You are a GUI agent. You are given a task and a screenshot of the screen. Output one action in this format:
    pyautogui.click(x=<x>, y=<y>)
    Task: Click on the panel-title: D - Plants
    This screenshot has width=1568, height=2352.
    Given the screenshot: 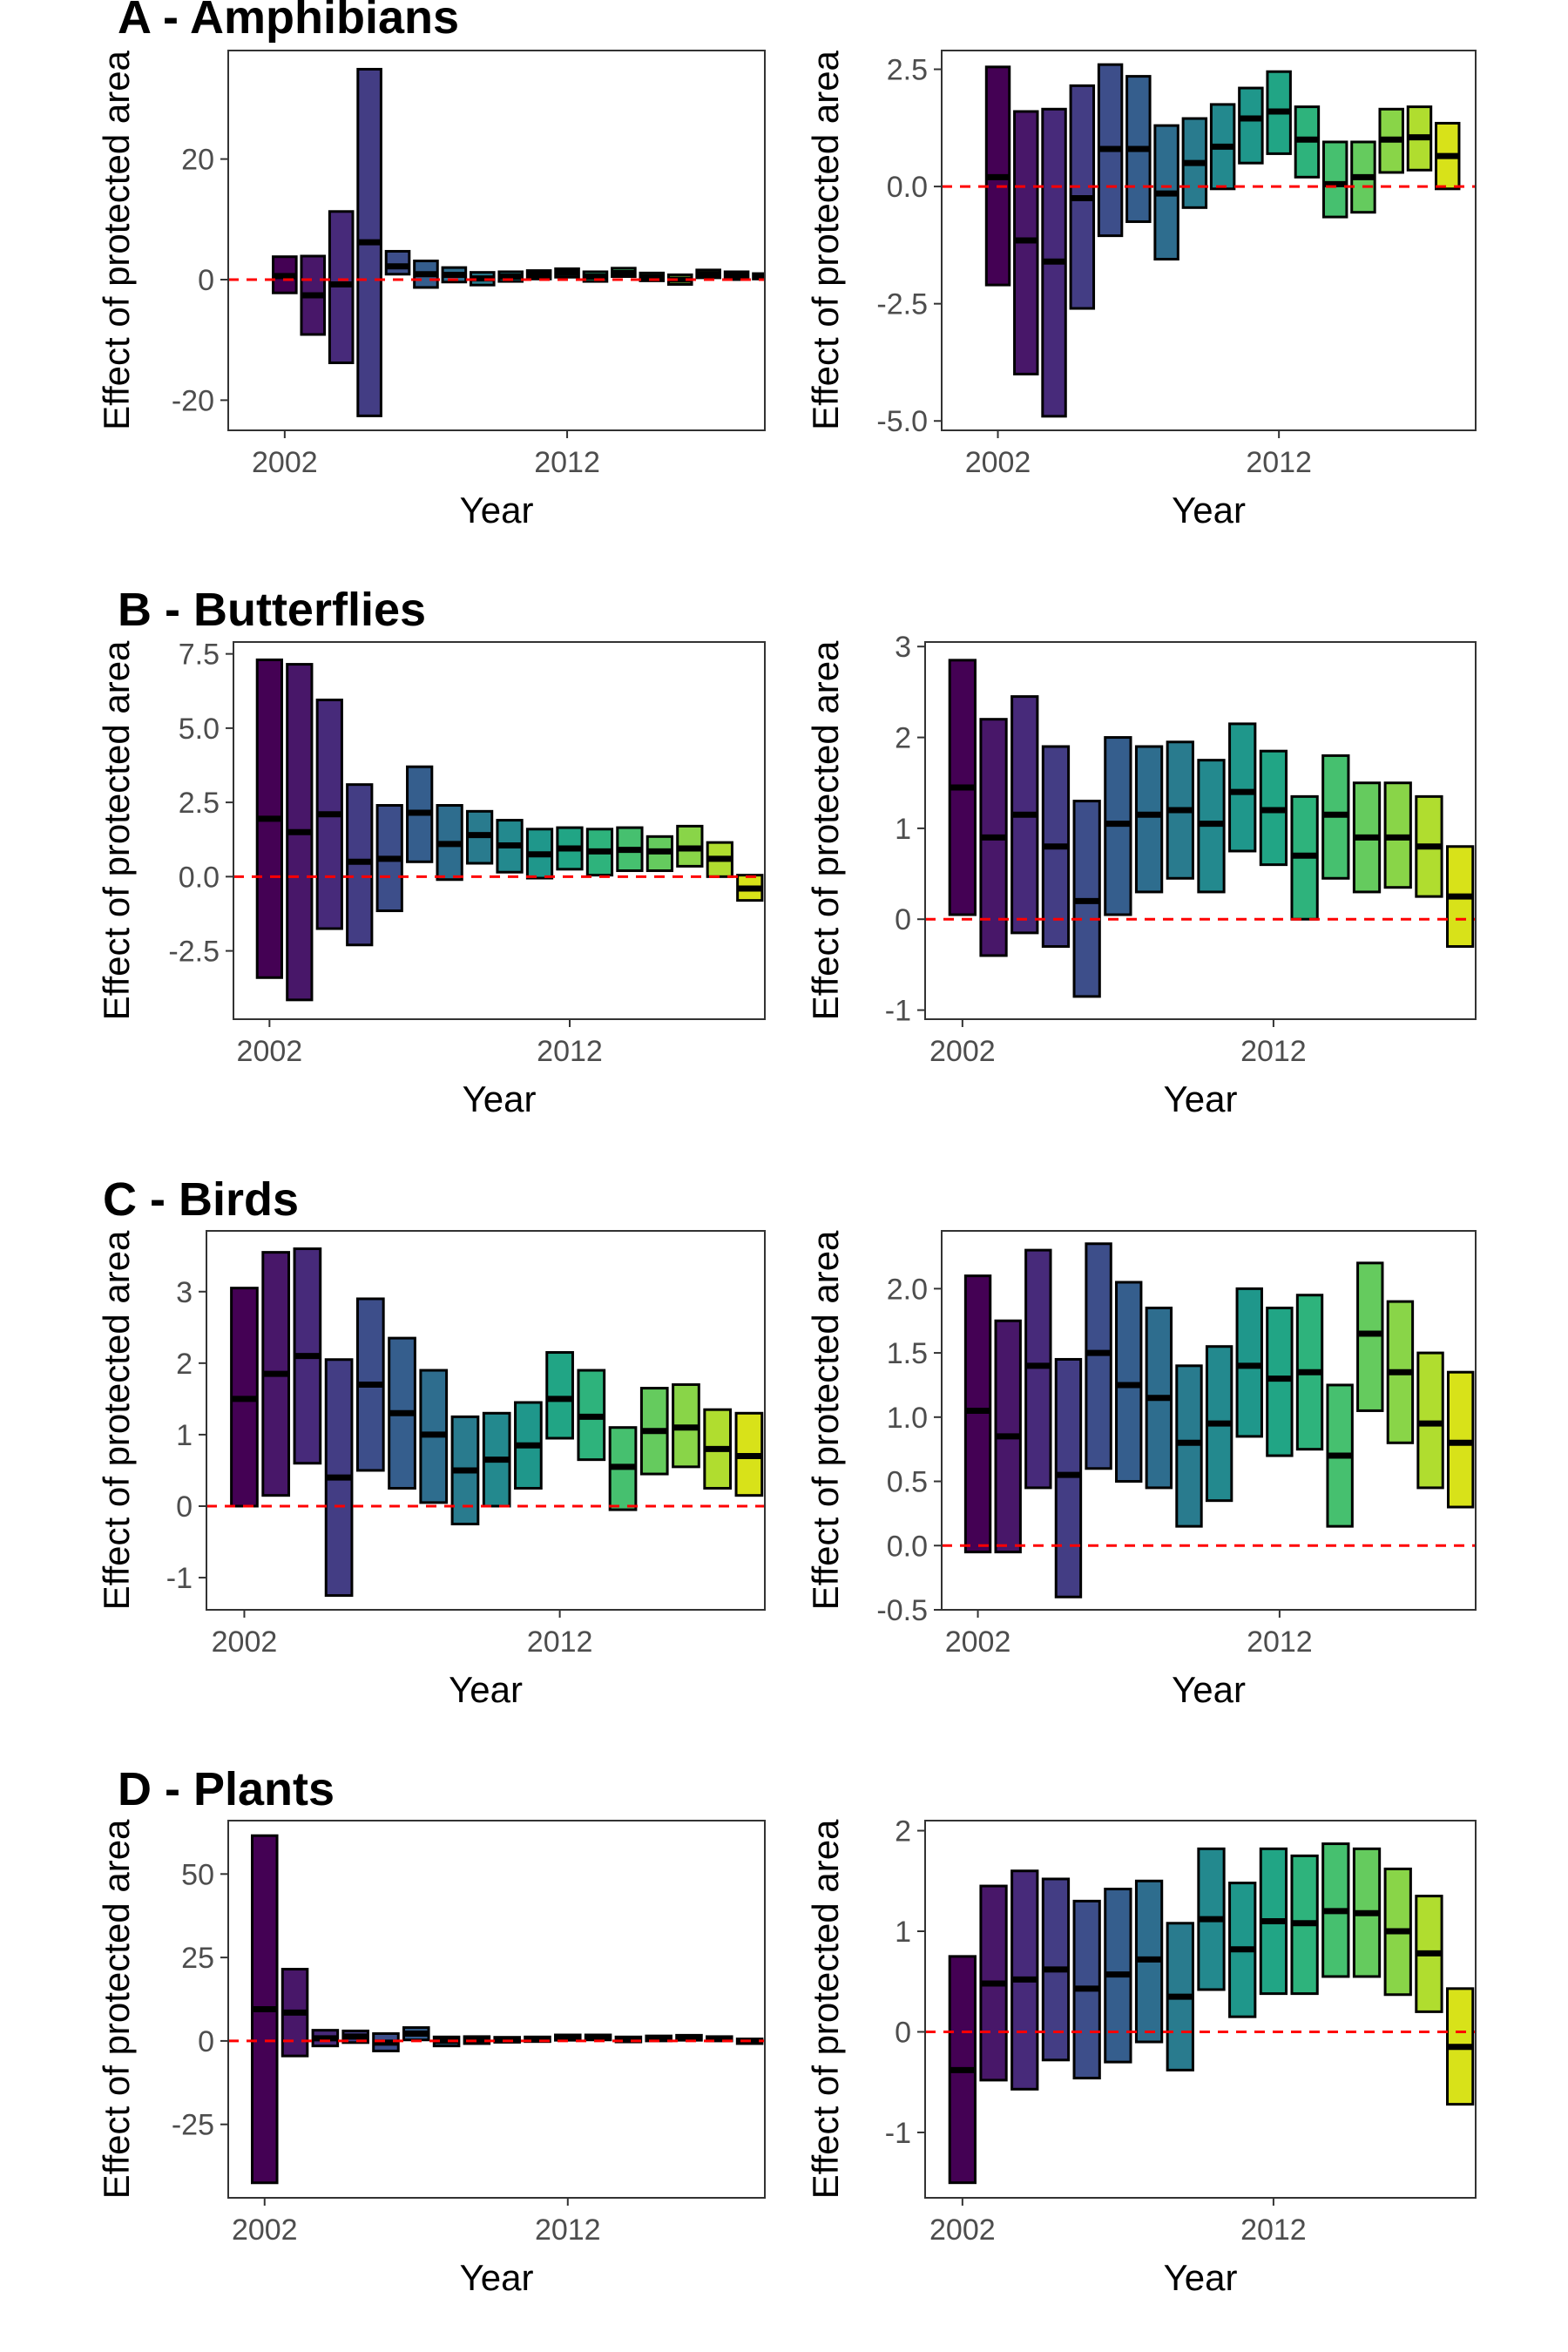 What is the action you would take?
    pyautogui.click(x=226, y=1789)
    